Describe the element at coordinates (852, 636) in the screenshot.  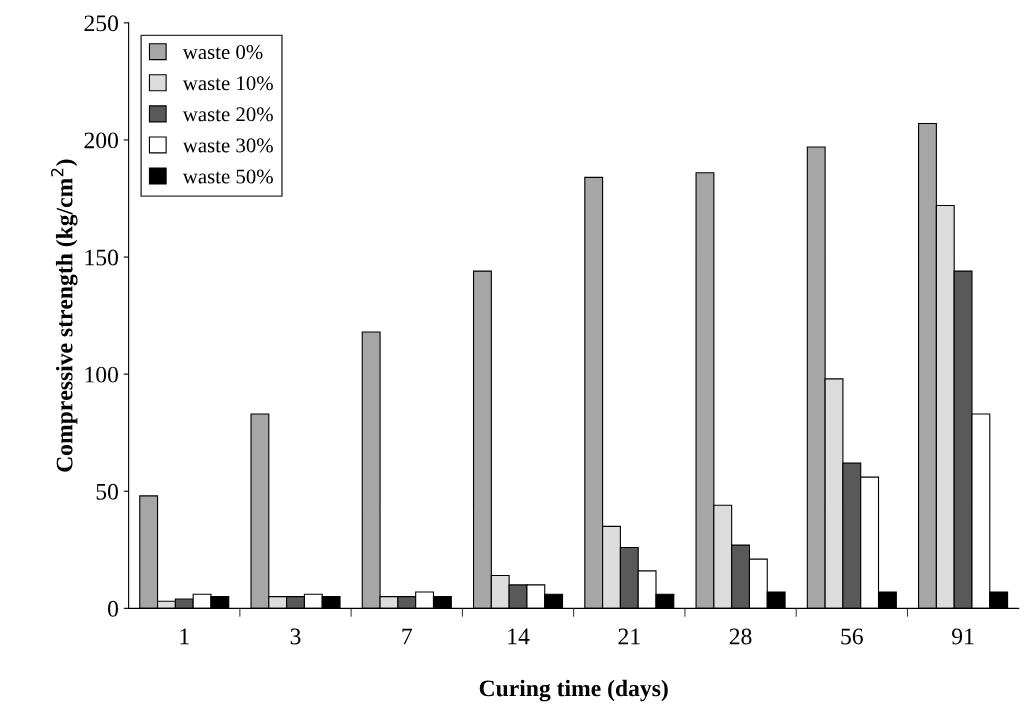
I see `x-tick-label: 56` at that location.